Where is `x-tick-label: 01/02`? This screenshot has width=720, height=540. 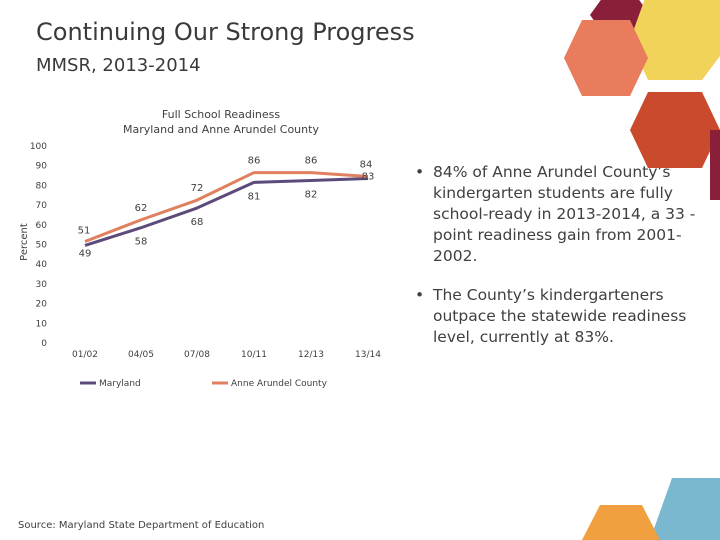
x-tick-label: 01/02 is located at coordinates (85, 355).